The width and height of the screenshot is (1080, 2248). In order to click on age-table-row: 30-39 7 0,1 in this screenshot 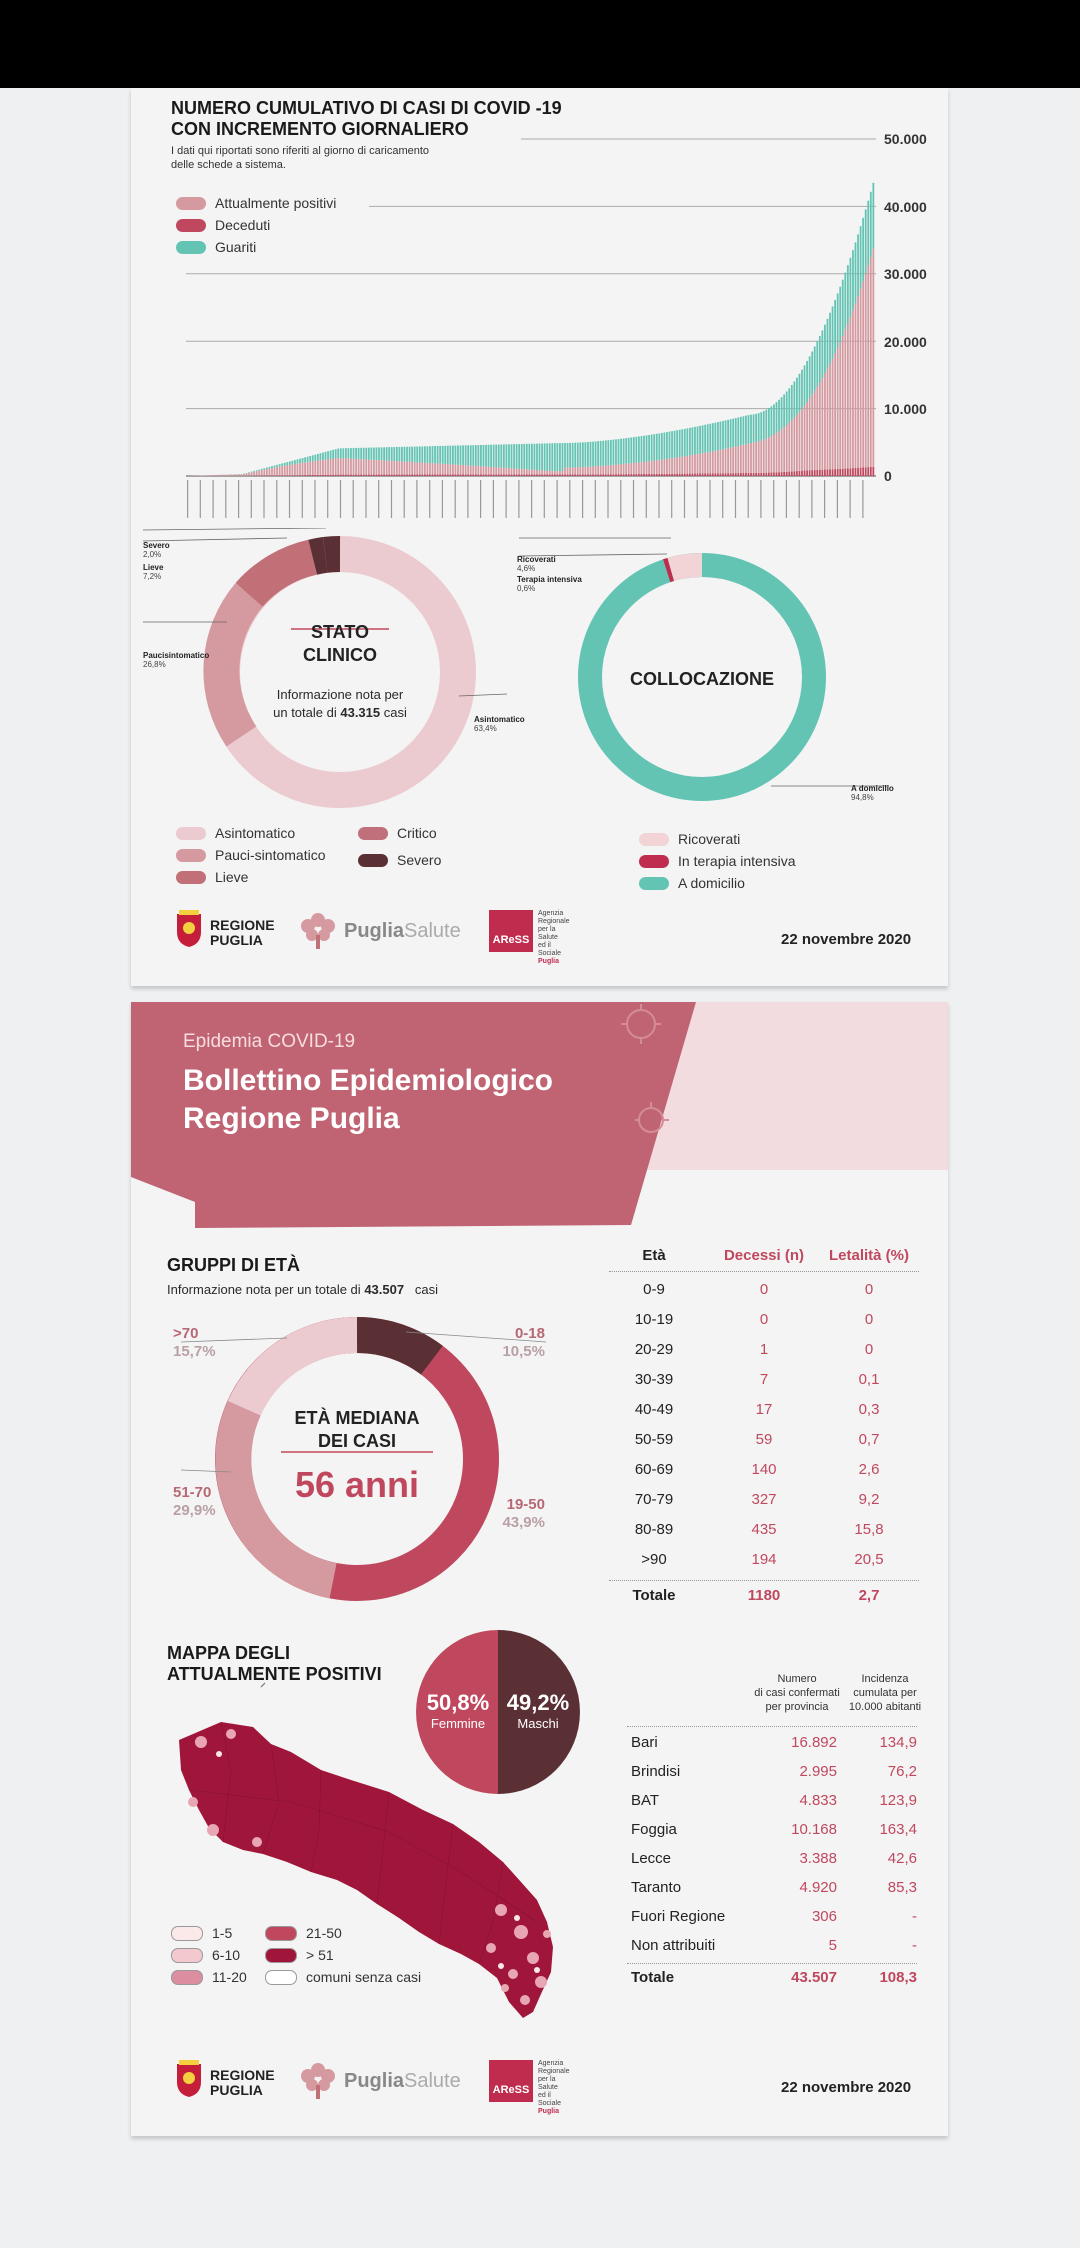, I will do `click(757, 1379)`.